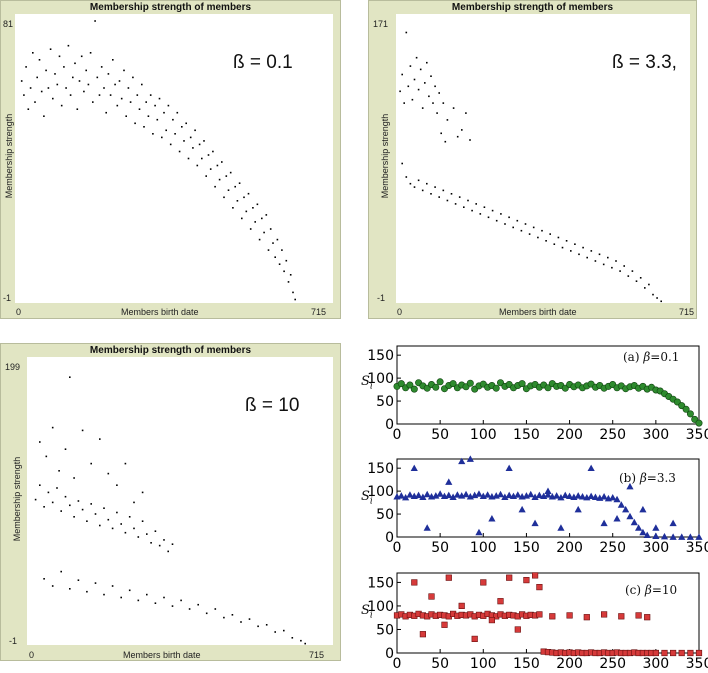  Describe the element at coordinates (537, 394) in the screenshot. I see `mpl-scatter-a: 0 50 100 150 200 250 300 350 0 50 100 150` at that location.